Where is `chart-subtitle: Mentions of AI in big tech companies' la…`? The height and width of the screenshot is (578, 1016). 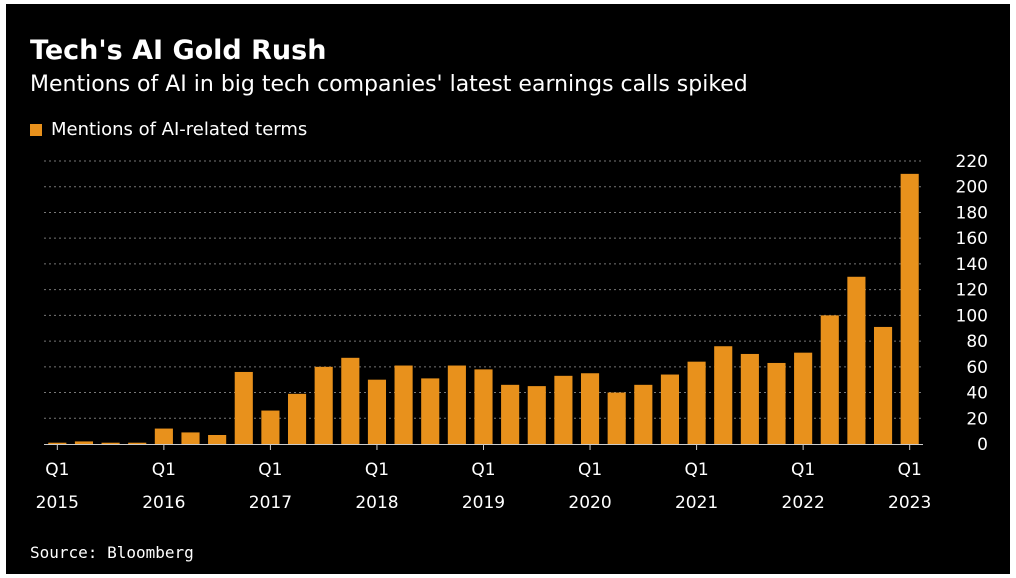
chart-subtitle: Mentions of AI in big tech companies' la… is located at coordinates (389, 84).